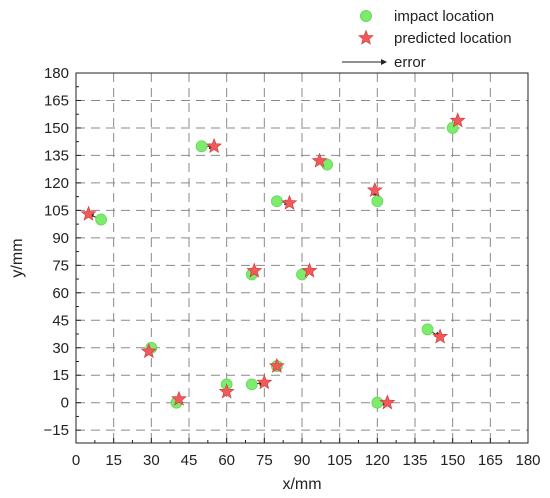 The height and width of the screenshot is (498, 550). Describe the element at coordinates (410, 62) in the screenshot. I see `legend-error-label: error` at that location.